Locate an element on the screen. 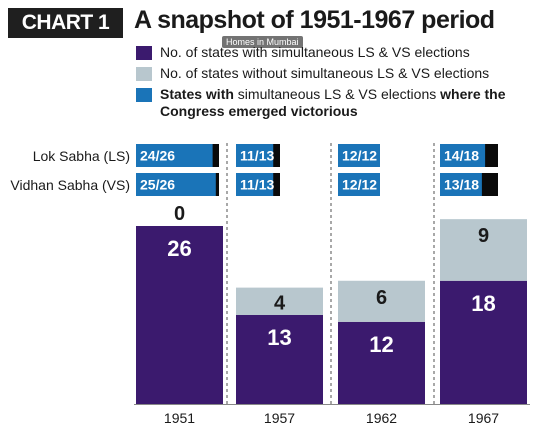  victory-label-vs-1957: 11/13 is located at coordinates (257, 185).